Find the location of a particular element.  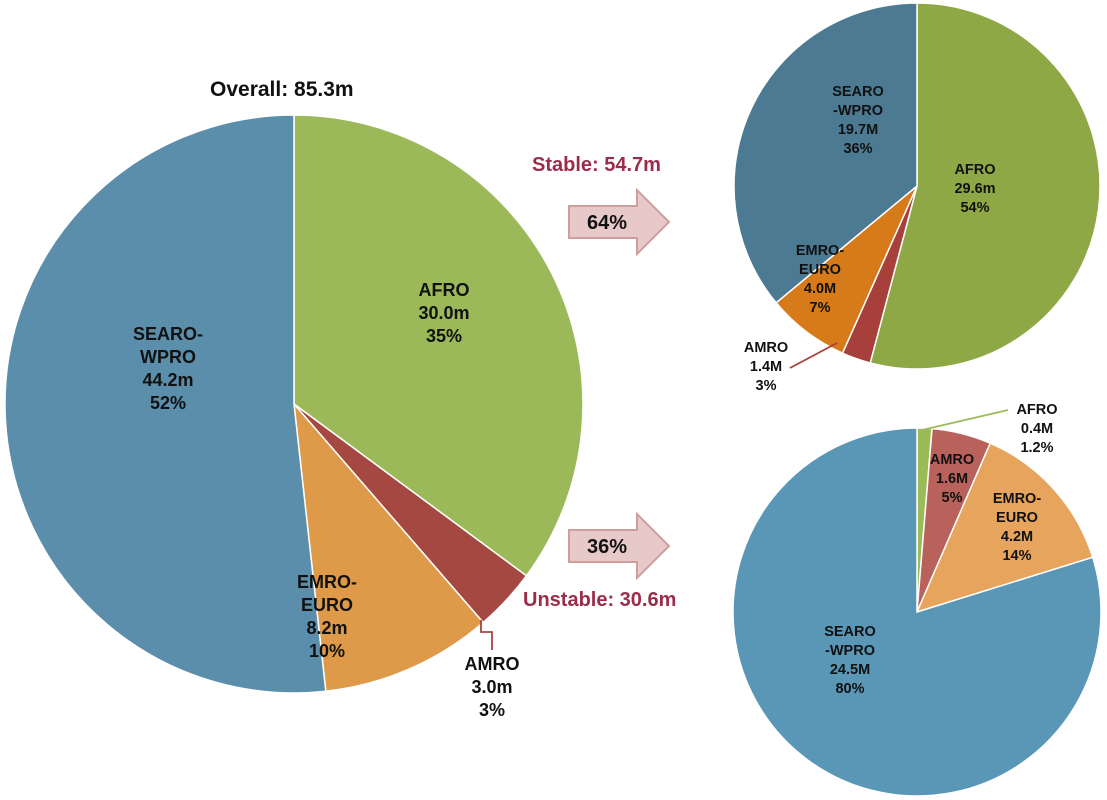

overall-leader-line is located at coordinates (486, 635).